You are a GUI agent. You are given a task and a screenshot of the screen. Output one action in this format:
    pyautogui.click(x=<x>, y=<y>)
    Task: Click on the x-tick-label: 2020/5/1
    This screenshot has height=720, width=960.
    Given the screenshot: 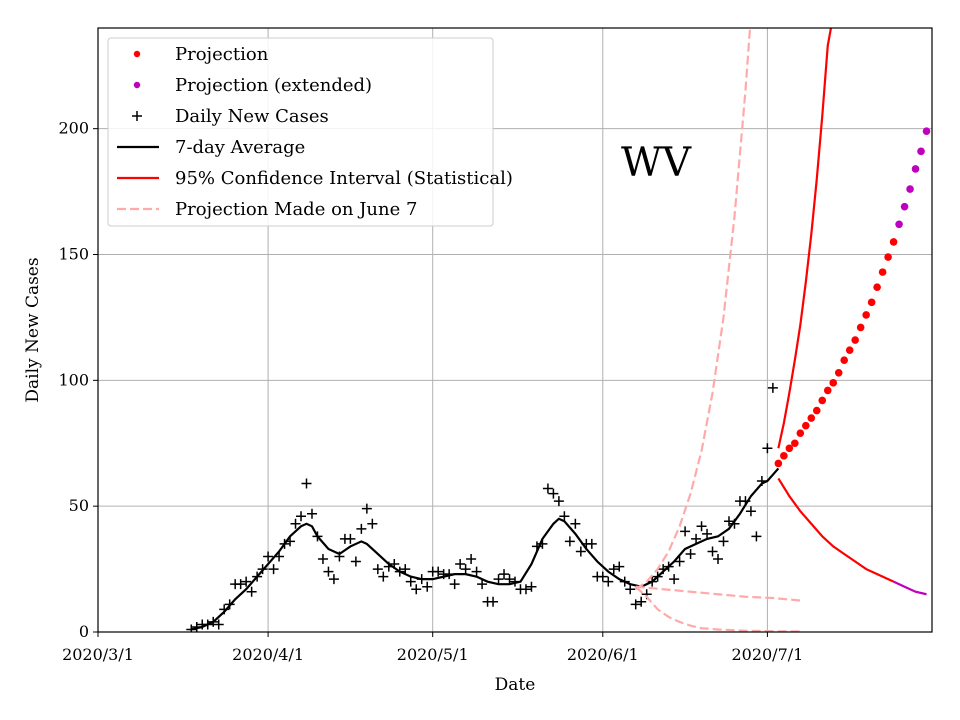 What is the action you would take?
    pyautogui.click(x=433, y=654)
    